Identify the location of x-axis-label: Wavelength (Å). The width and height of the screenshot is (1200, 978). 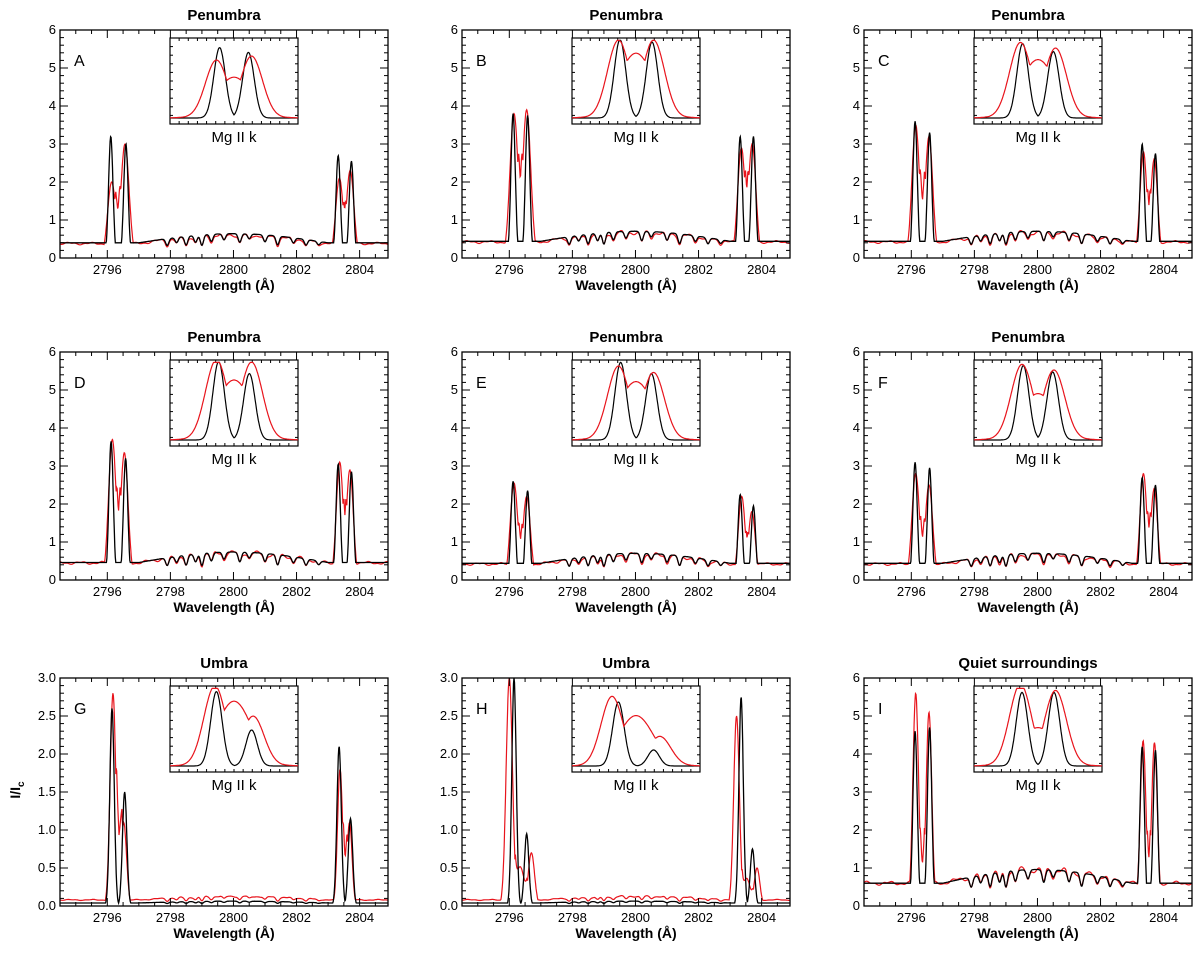
(1027, 607).